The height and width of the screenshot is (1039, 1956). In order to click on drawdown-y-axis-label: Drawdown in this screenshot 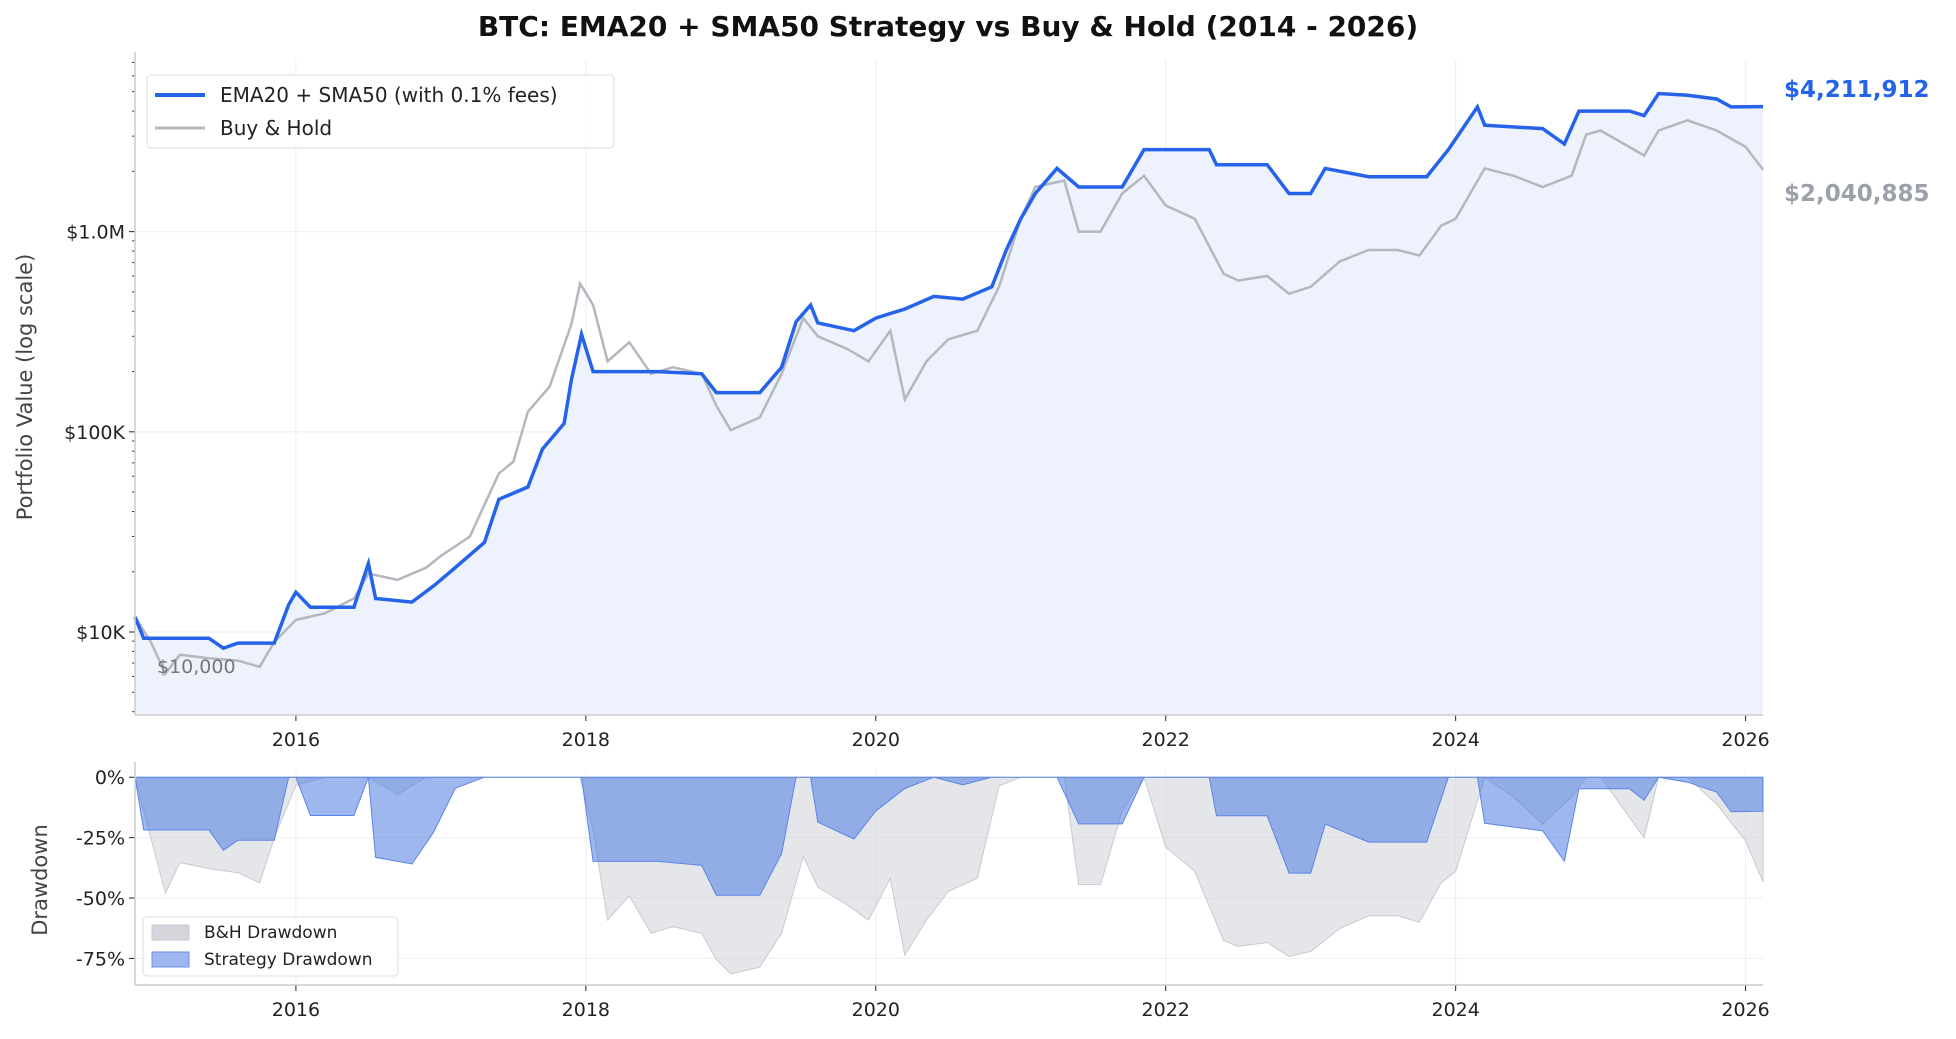, I will do `click(40, 880)`.